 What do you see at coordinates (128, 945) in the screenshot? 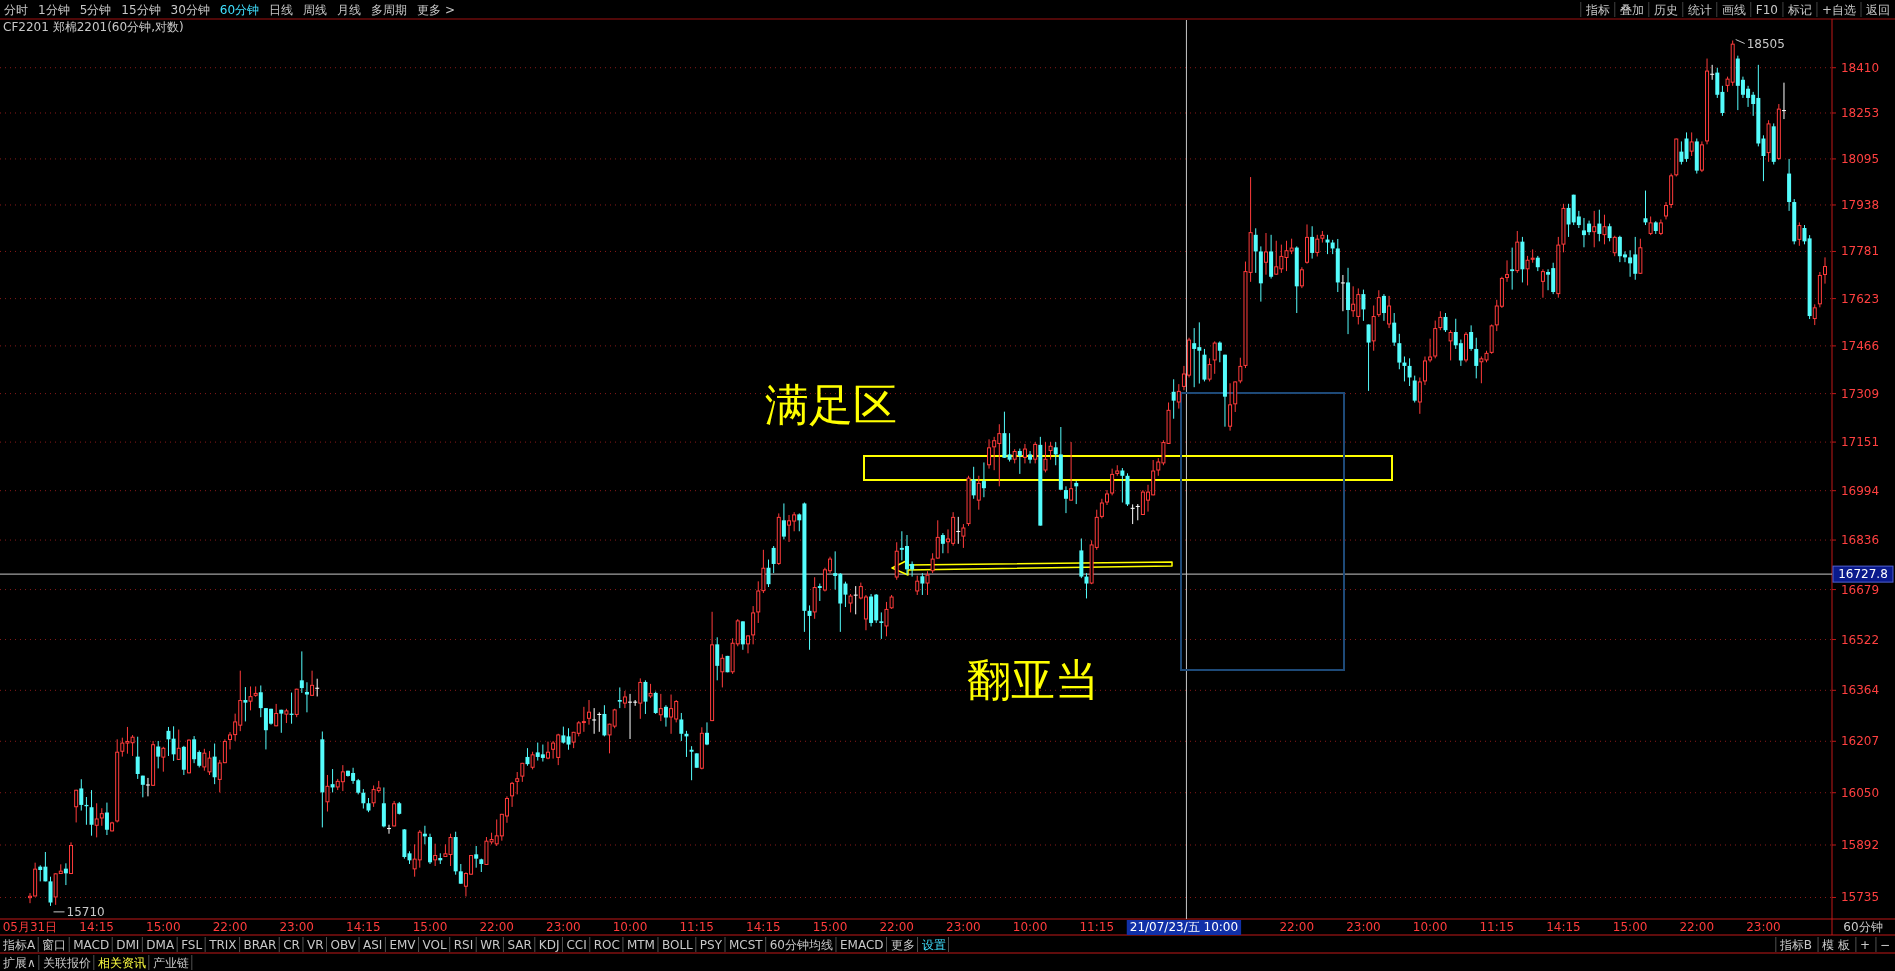
I see `text: DMI` at bounding box center [128, 945].